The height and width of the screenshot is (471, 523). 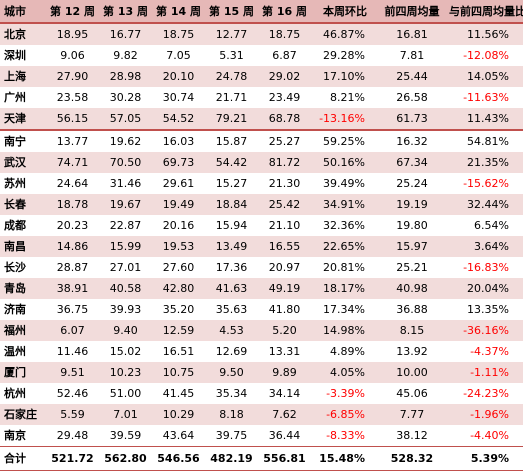 I want to click on value-cell: 54.52, so click(x=178, y=119).